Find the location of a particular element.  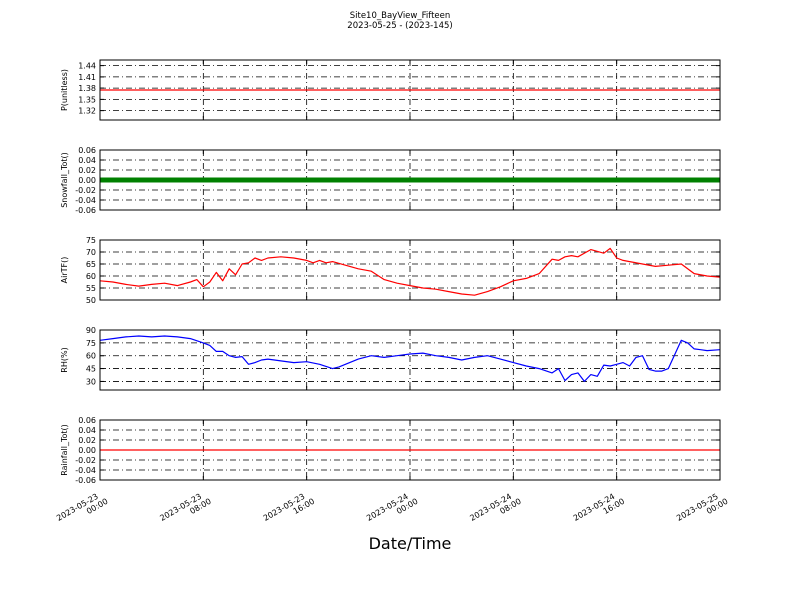

panel-2-ytick-label: -0.06 is located at coordinates (85, 210).